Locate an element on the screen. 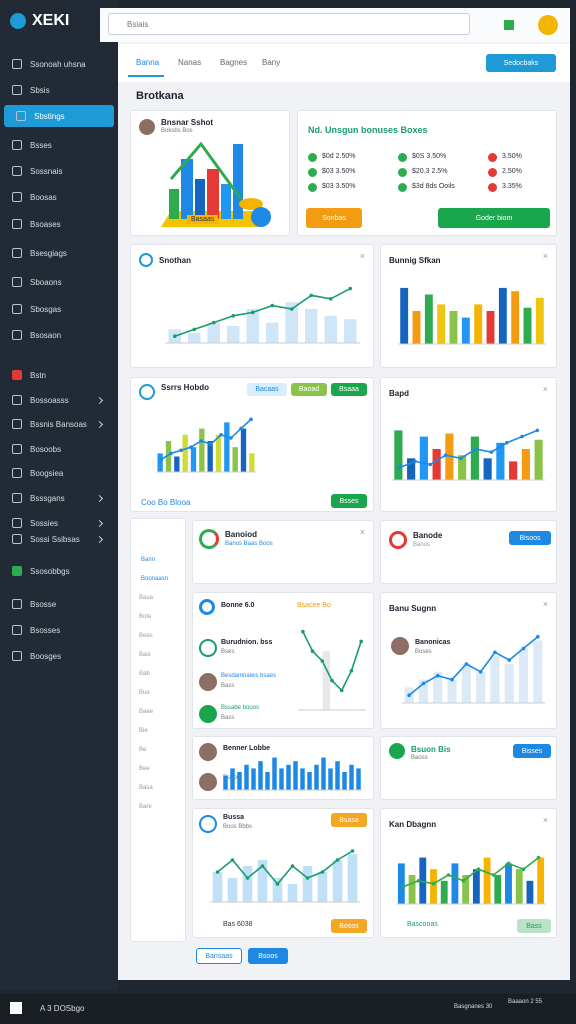  sidebar-item: Sbsis is located at coordinates (57, 90).